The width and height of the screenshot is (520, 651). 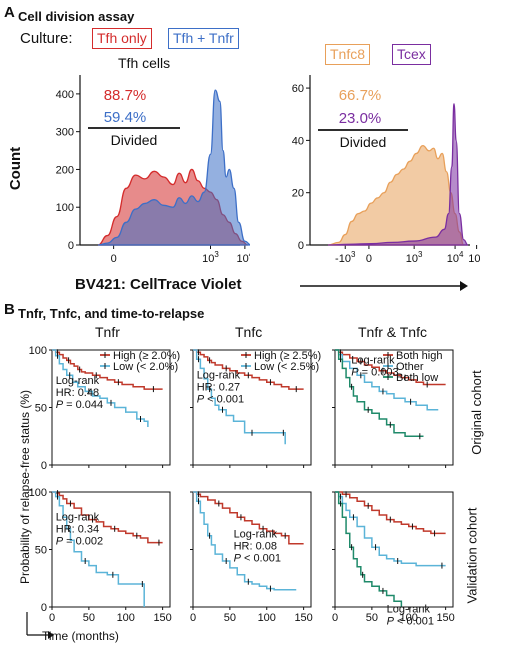 What do you see at coordinates (65, 208) in the screenshot?
I see `y-tick-label: 100` at bounding box center [65, 208].